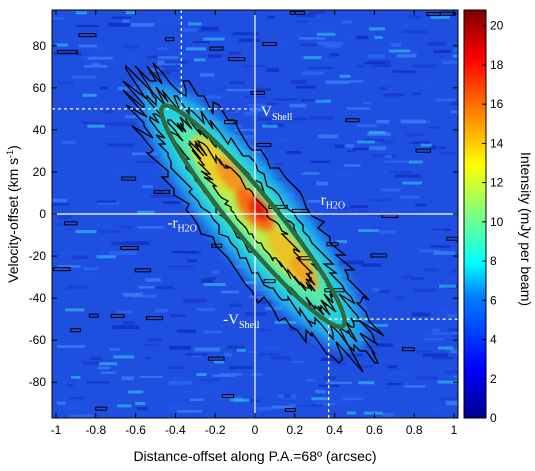  Describe the element at coordinates (493, 261) in the screenshot. I see `colorbar-tick-label: 8` at that location.